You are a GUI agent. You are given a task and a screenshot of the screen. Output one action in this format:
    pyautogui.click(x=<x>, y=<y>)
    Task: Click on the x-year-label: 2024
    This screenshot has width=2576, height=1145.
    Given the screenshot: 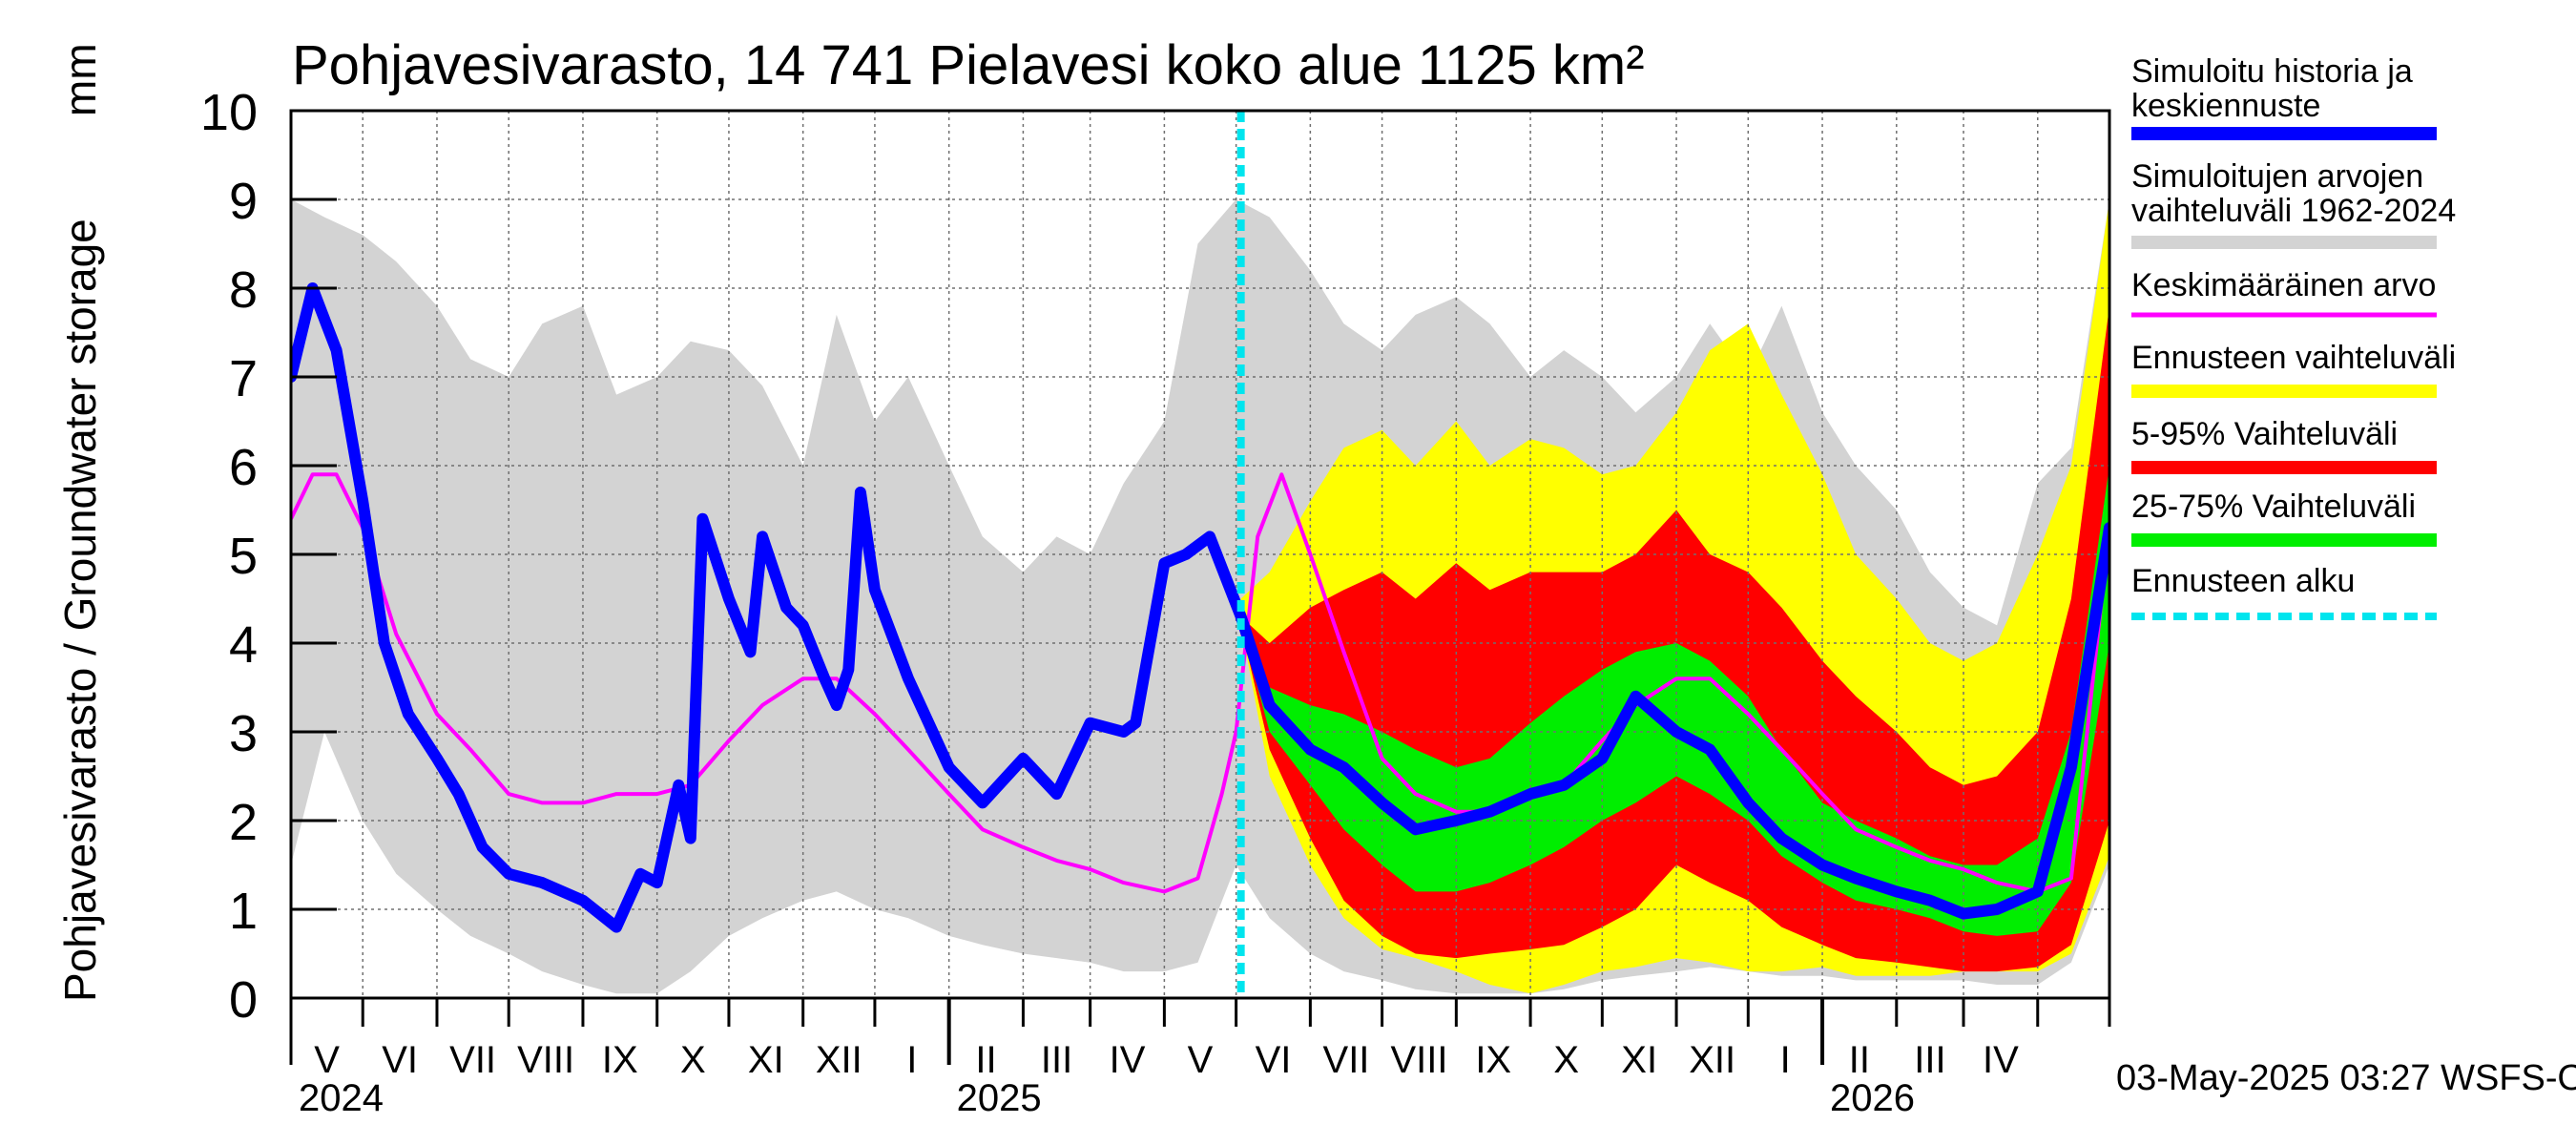 What is the action you would take?
    pyautogui.click(x=341, y=1098)
    